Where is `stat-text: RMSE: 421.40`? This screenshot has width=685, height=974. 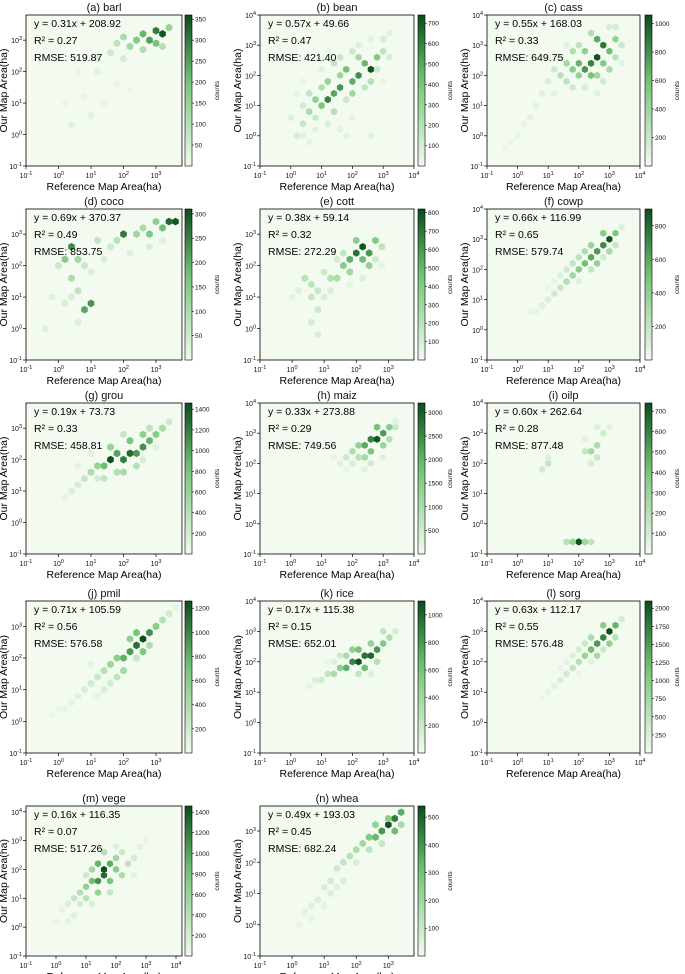
stat-text: RMSE: 421.40 is located at coordinates (302, 58).